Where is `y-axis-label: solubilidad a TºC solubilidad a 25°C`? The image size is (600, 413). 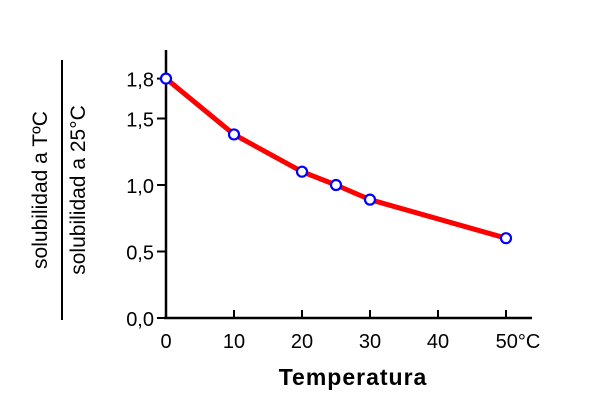
y-axis-label: solubilidad a TºC solubilidad a 25°C is located at coordinates (59, 190).